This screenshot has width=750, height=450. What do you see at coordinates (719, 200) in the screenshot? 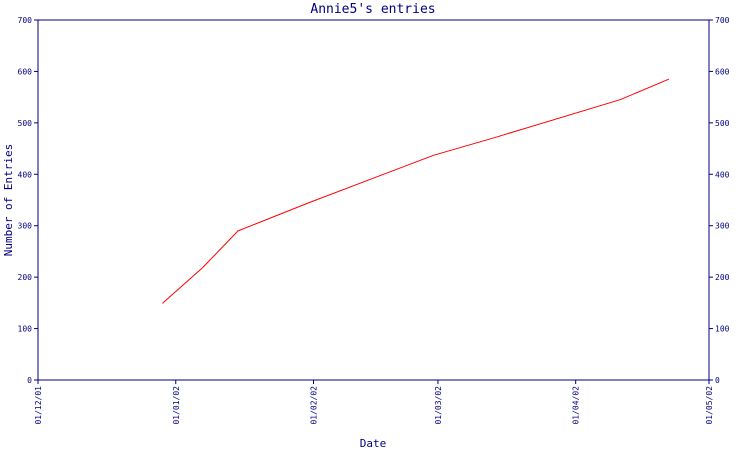
I see `y-axis-right-ticks: 0 100 200 300 400 500 600 700` at bounding box center [719, 200].